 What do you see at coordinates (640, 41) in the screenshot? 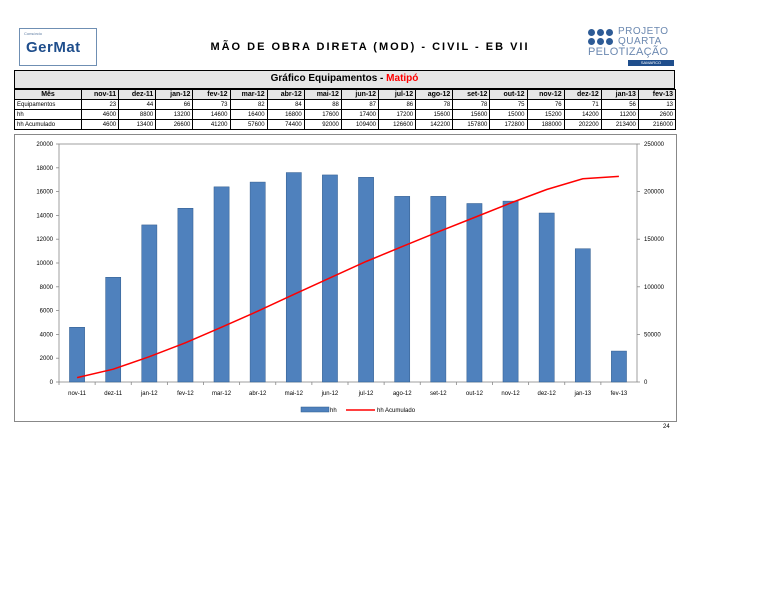
I see `logo-line2: QUARTA` at bounding box center [640, 41].